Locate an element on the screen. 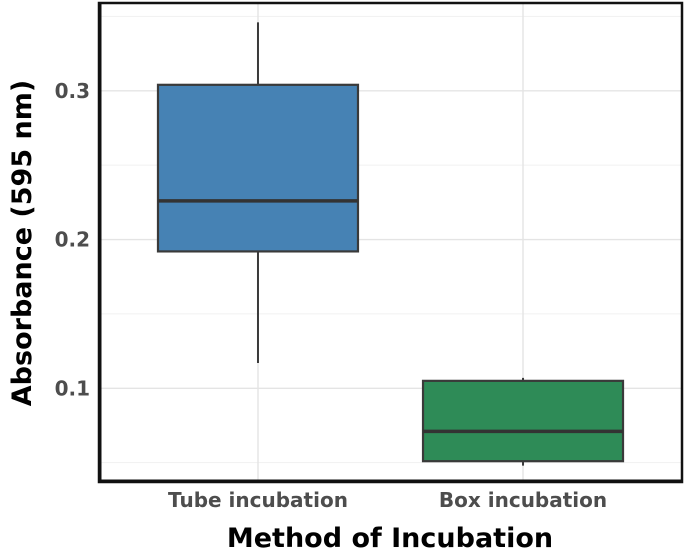  y-axis-tick-labels: 0.1 0.2 0.3 is located at coordinates (72, 240).